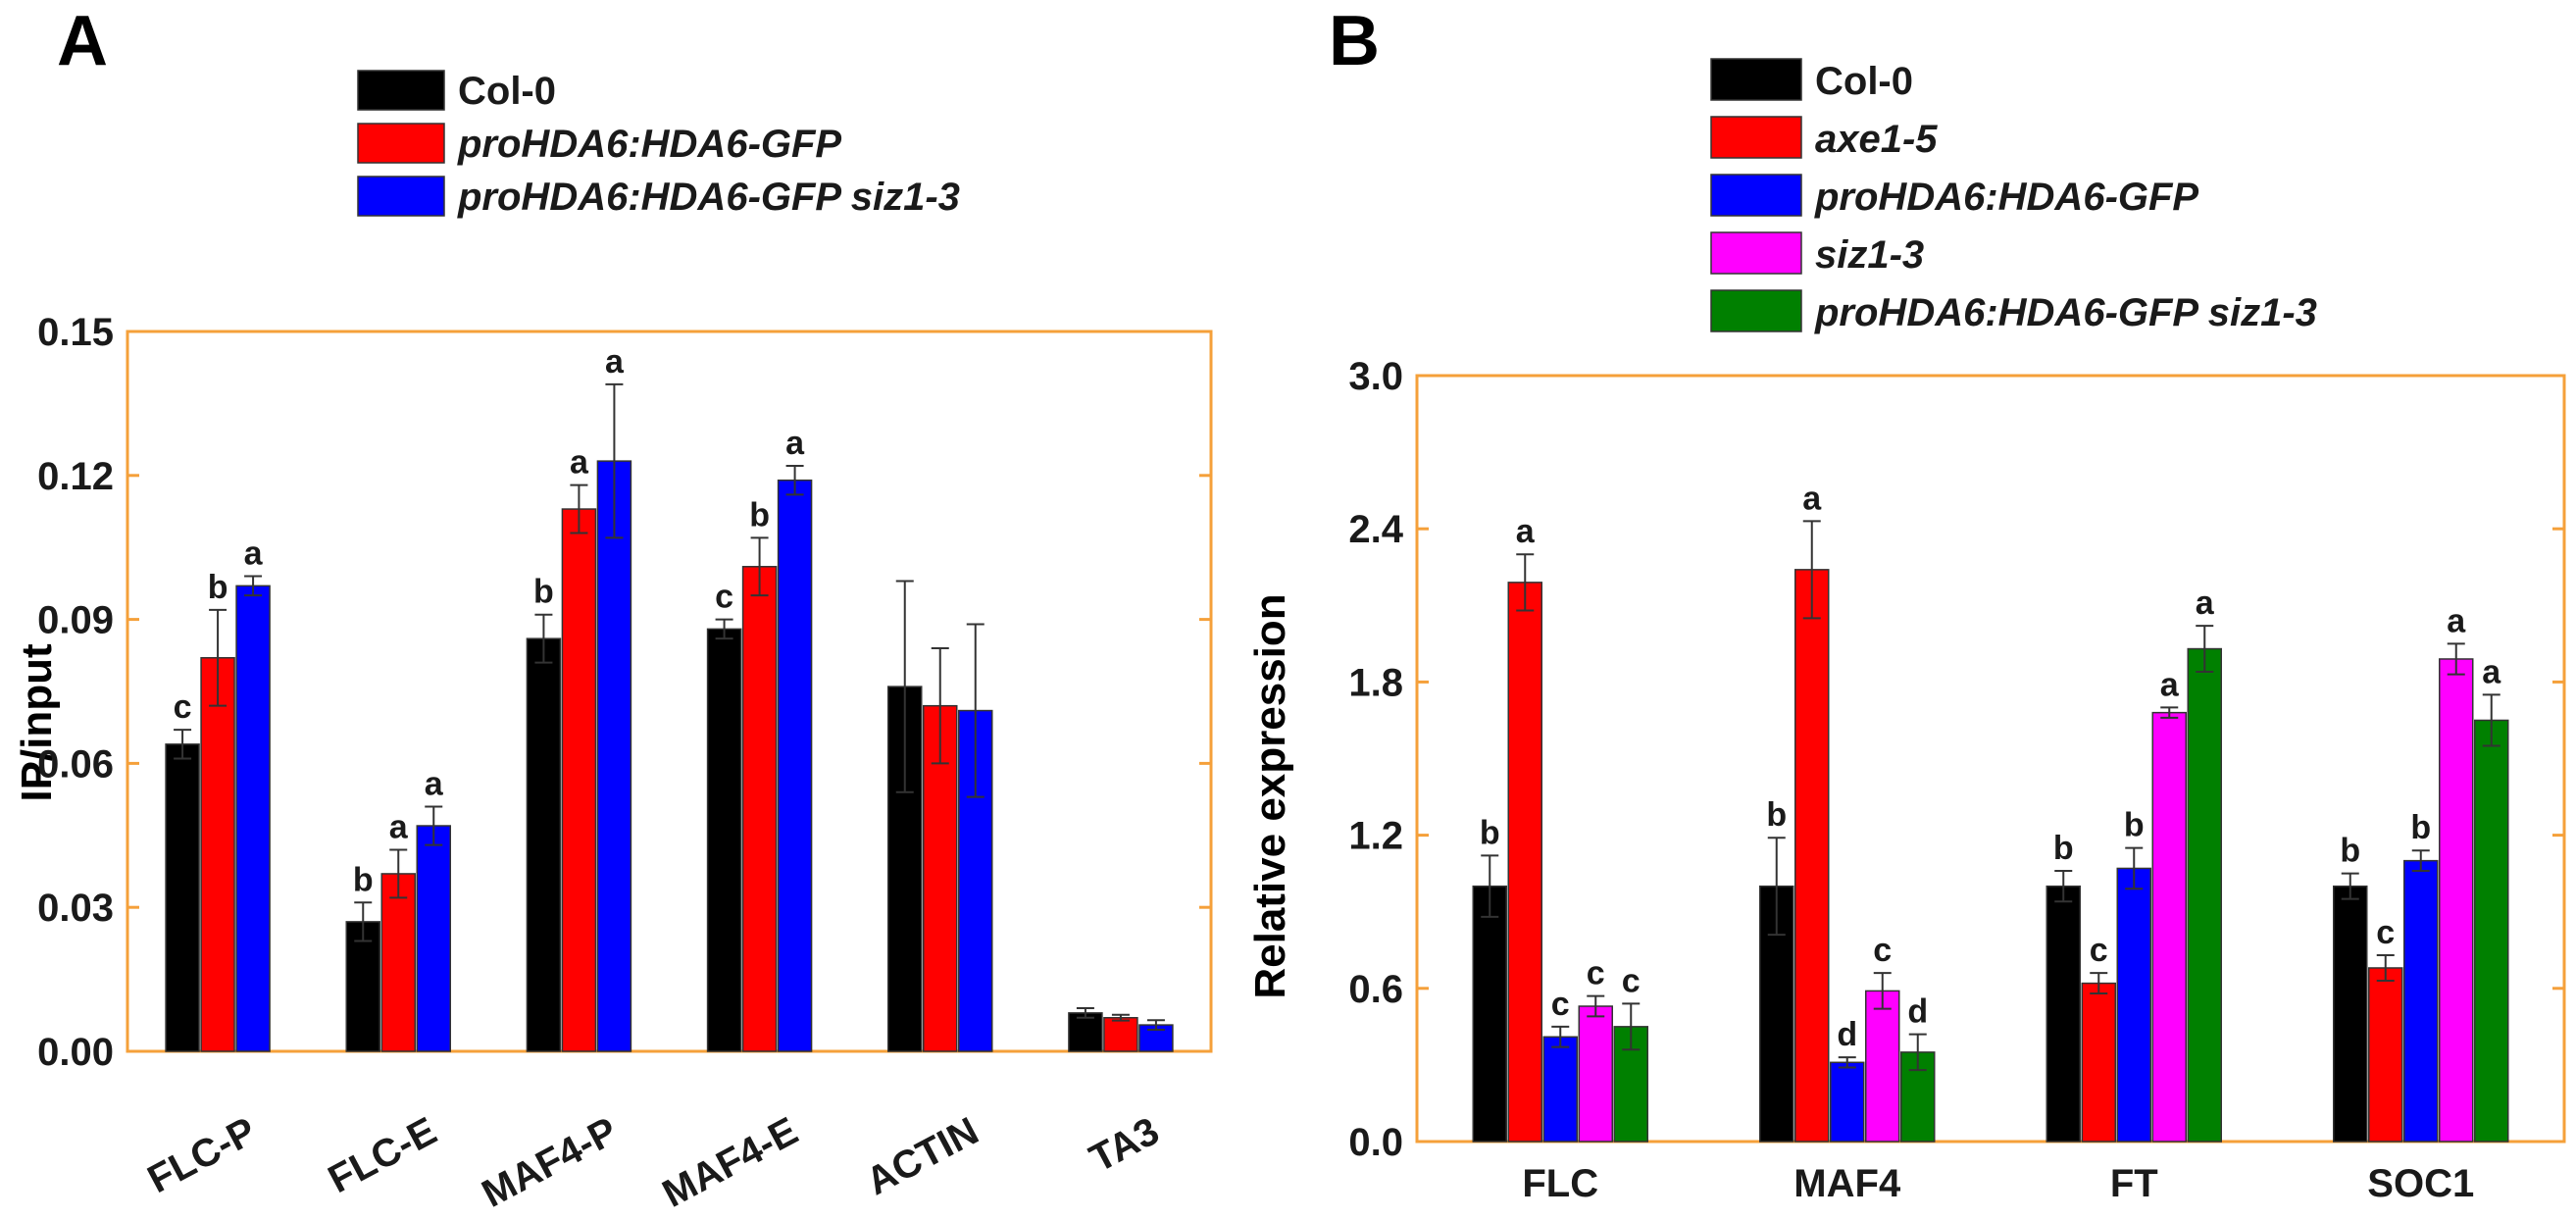 The image size is (2576, 1220). What do you see at coordinates (731, 1162) in the screenshot?
I see `panel-a-category-label: MAF4-E` at bounding box center [731, 1162].